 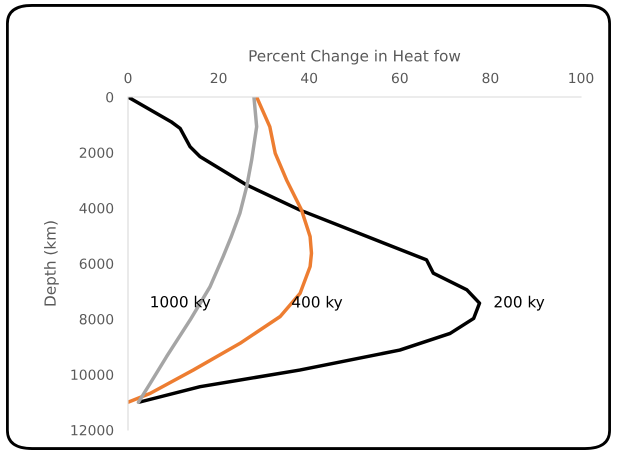 What do you see at coordinates (180, 303) in the screenshot?
I see `series-label: 1000 ky` at bounding box center [180, 303].